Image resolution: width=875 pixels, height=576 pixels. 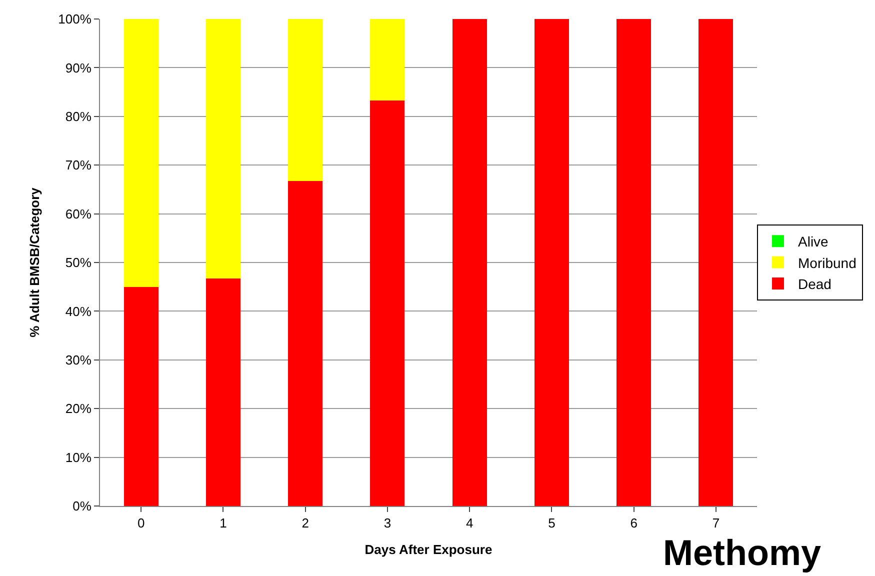 I want to click on y-tick-label: 0%, so click(x=82, y=506).